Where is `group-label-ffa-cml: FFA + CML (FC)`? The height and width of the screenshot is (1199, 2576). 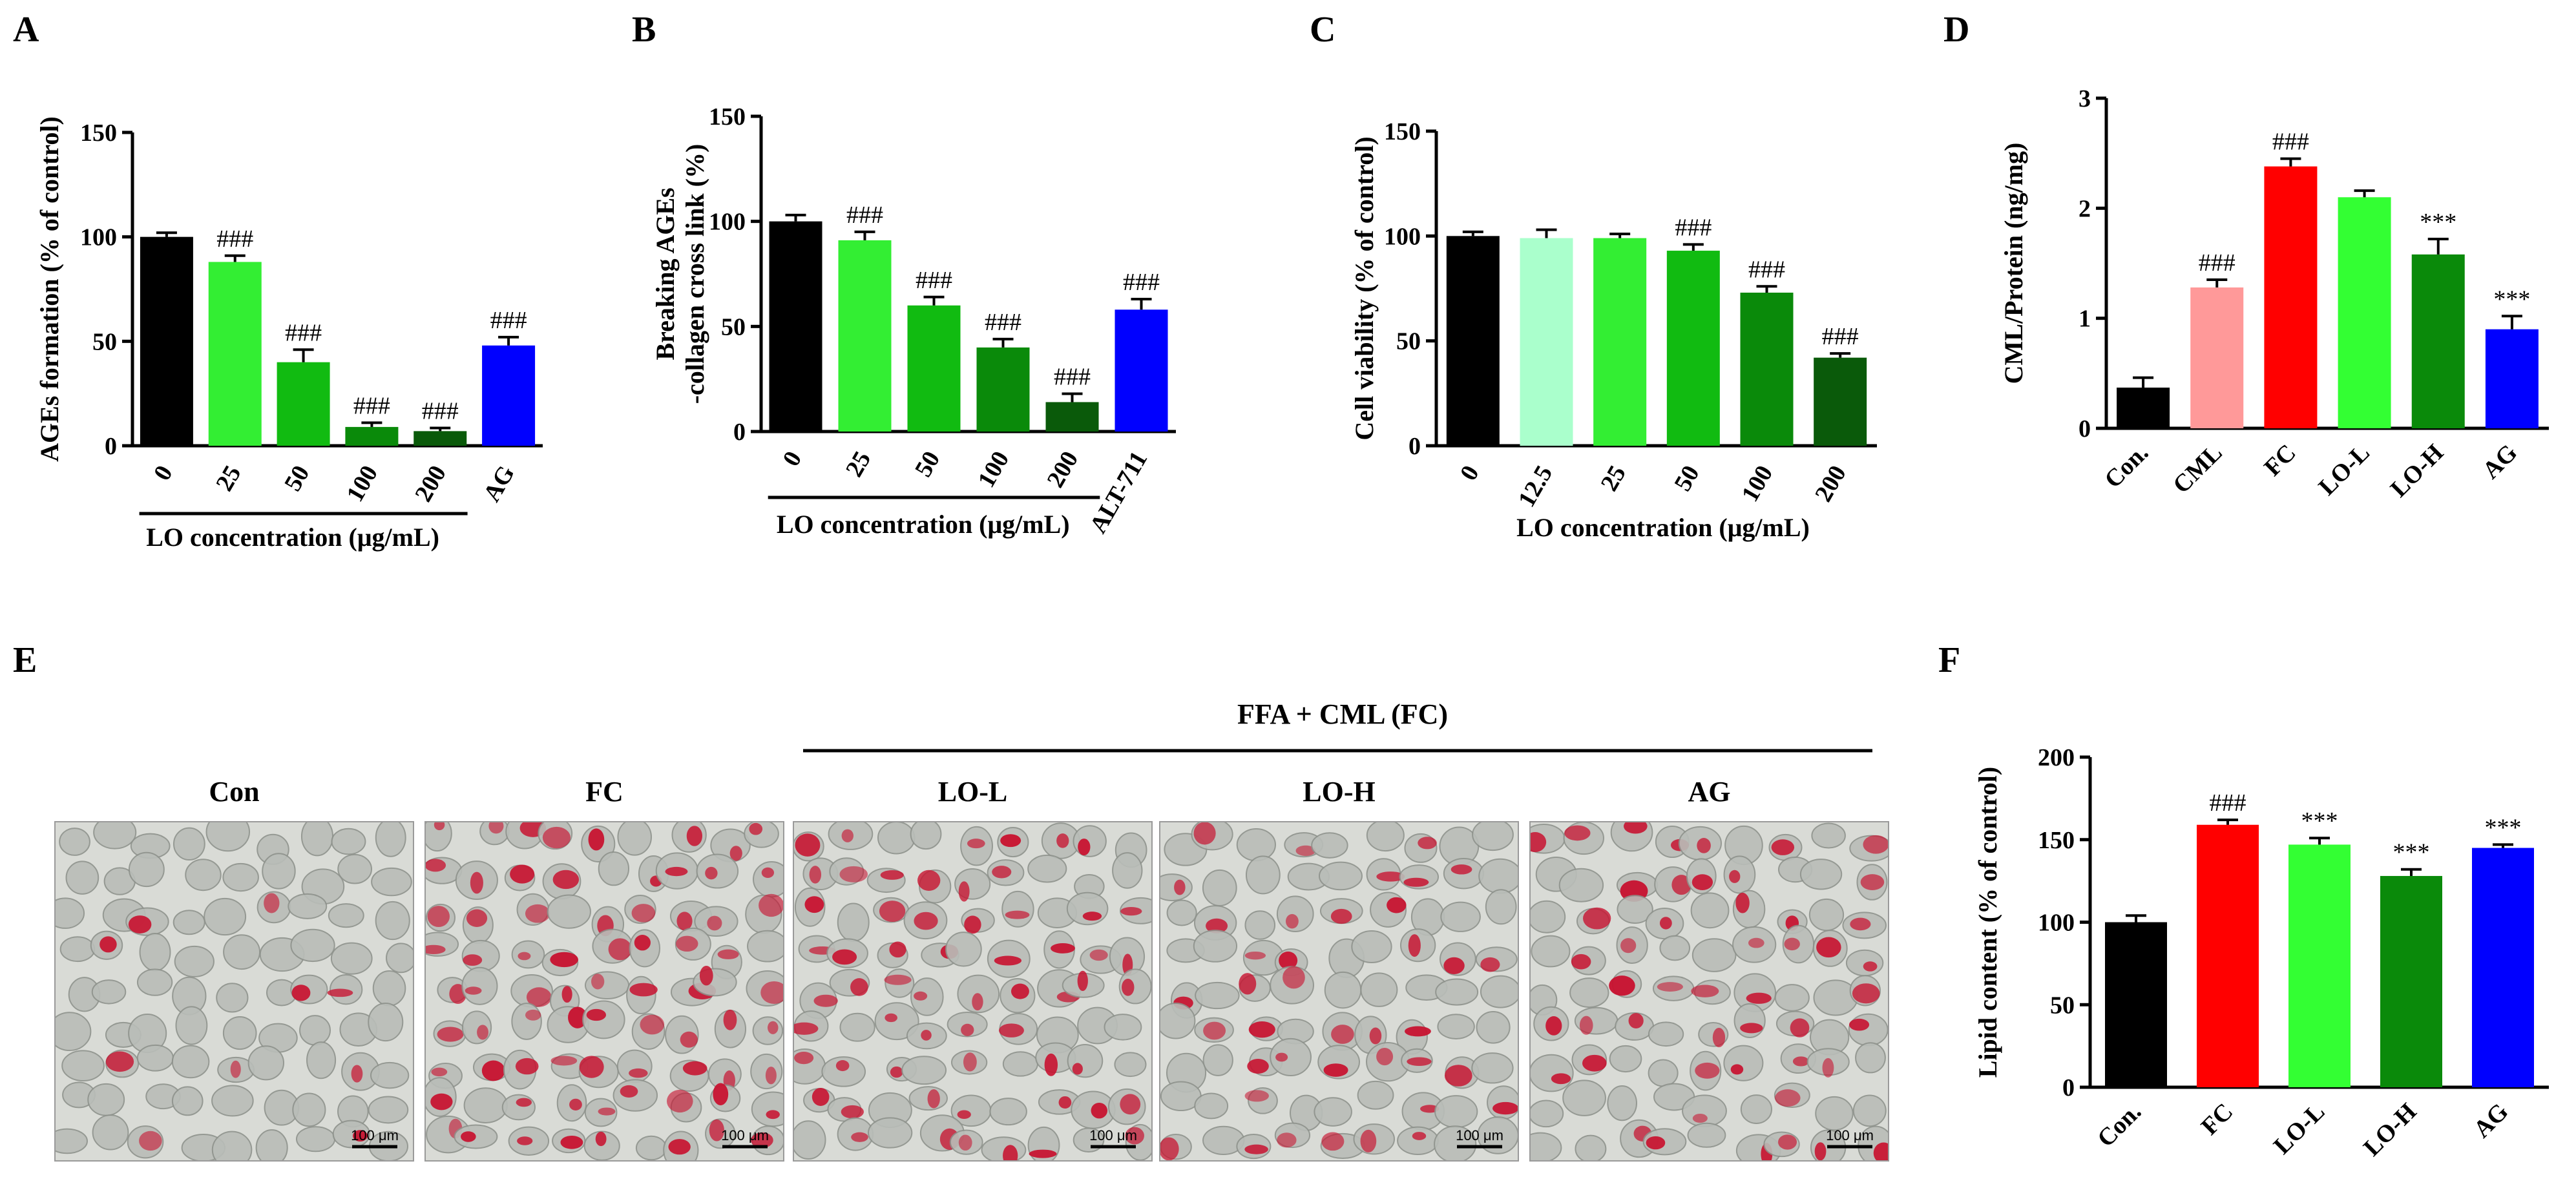 group-label-ffa-cml: FFA + CML (FC) is located at coordinates (1342, 714).